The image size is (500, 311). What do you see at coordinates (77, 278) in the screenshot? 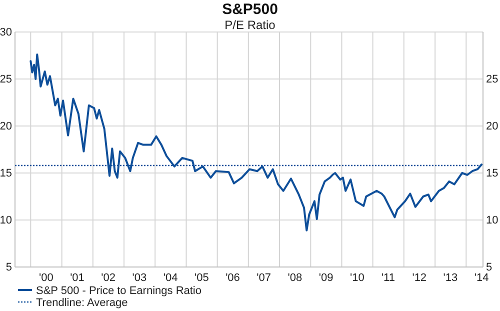
I see `x-tick-label: '01` at bounding box center [77, 278].